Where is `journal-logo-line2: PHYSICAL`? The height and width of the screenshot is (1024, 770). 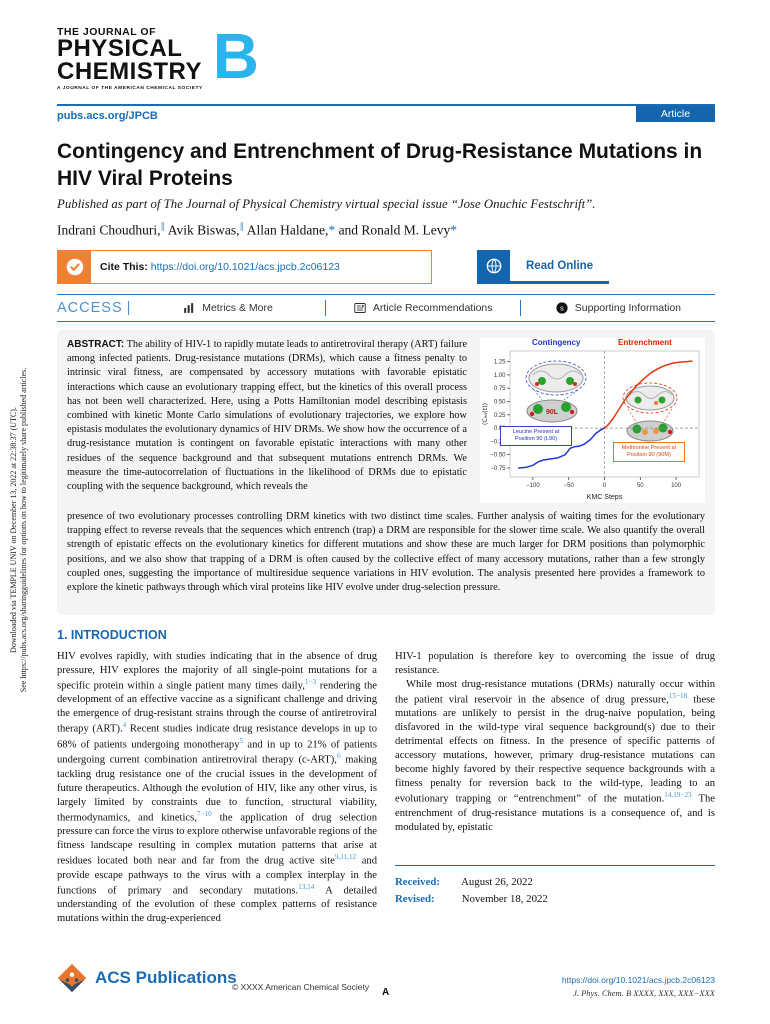
journal-logo-line2: PHYSICAL is located at coordinates (120, 48).